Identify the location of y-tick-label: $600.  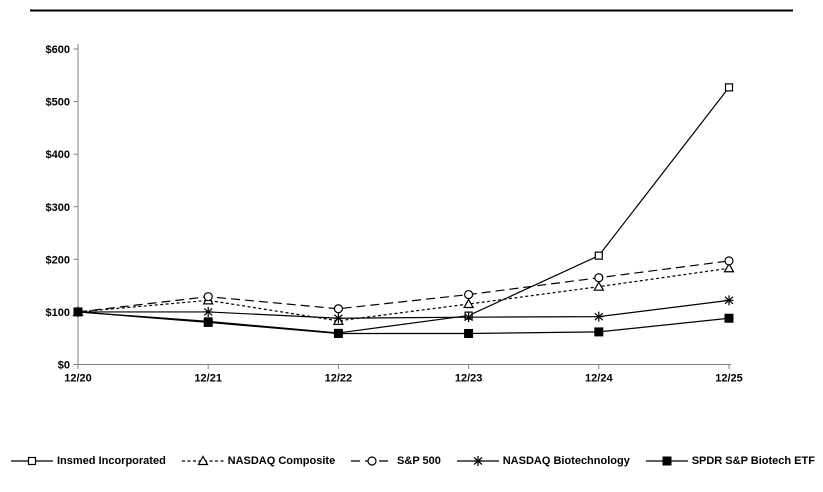
(58, 50).